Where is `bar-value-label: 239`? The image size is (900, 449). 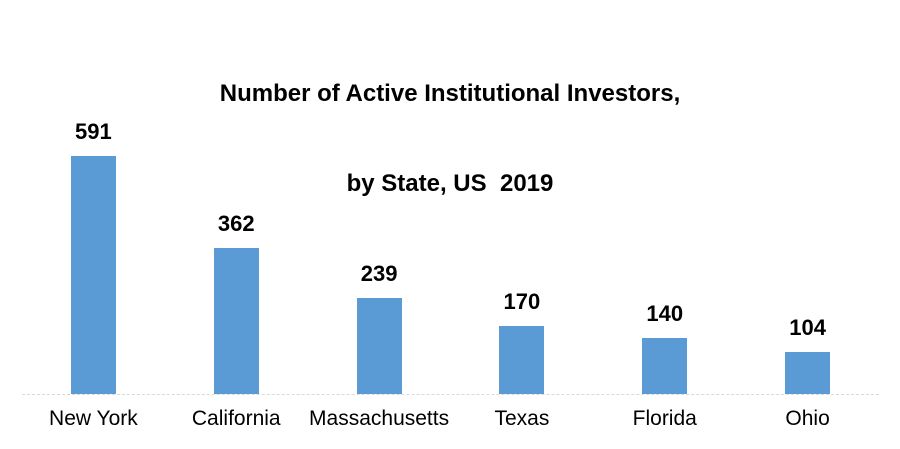
bar-value-label: 239 is located at coordinates (379, 273).